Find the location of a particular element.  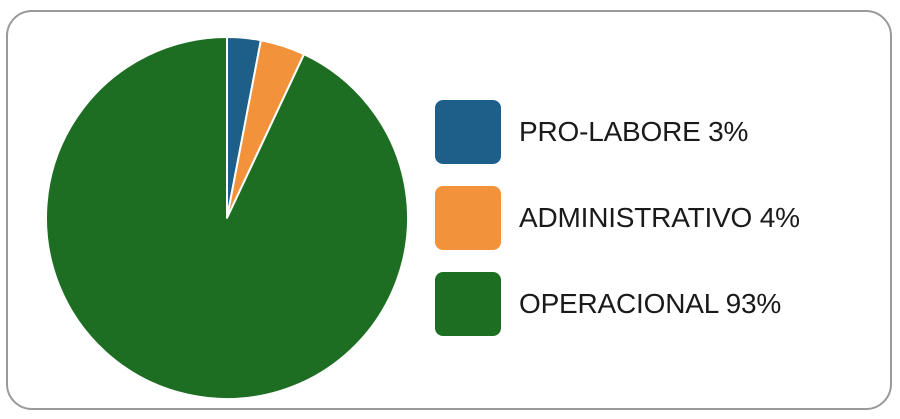

legend-item-operacional: OPERACIONAL 93% is located at coordinates (617, 304).